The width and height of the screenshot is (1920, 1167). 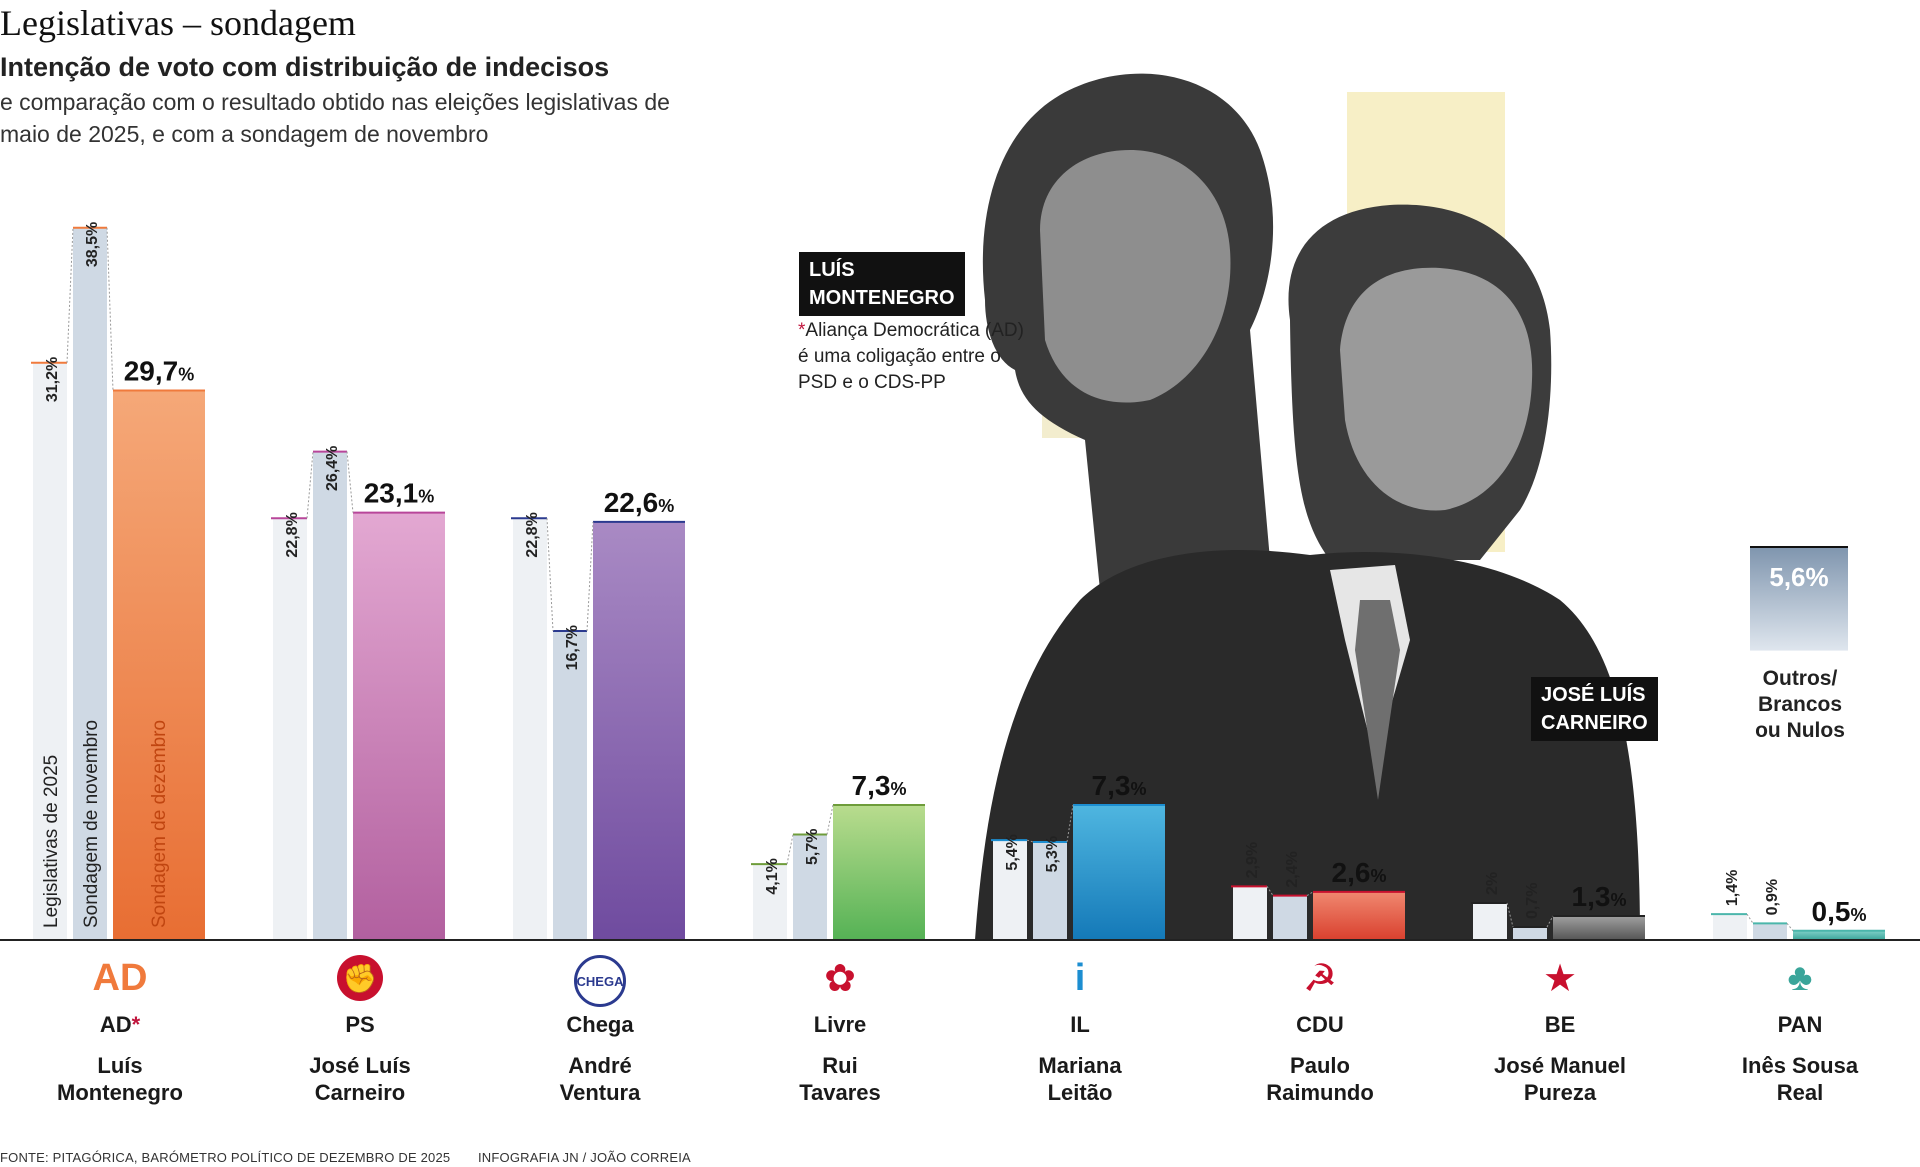 I want to click on others-label-line1: Outros/, so click(x=1800, y=678).